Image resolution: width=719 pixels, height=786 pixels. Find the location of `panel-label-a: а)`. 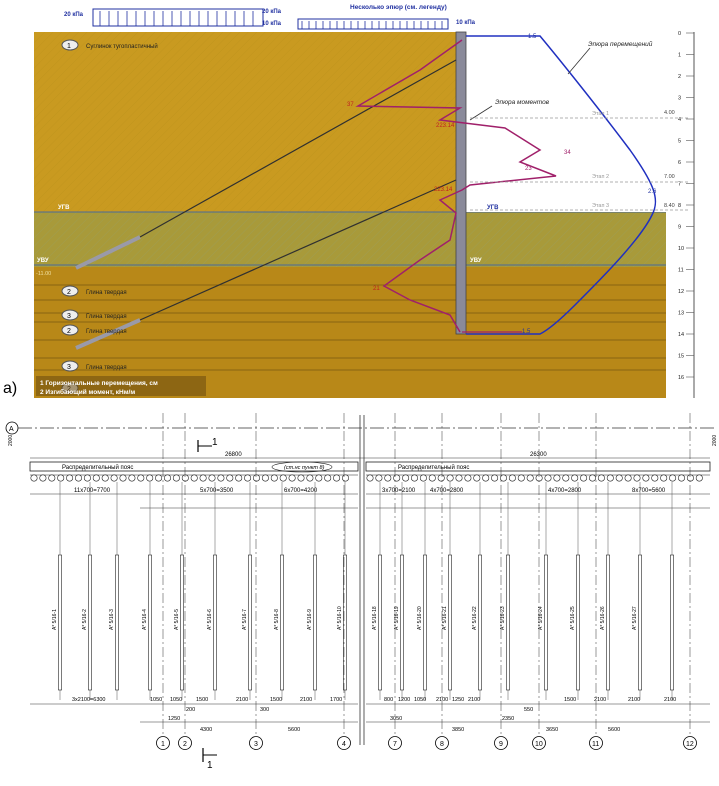

panel-label-a: а) is located at coordinates (10, 388).